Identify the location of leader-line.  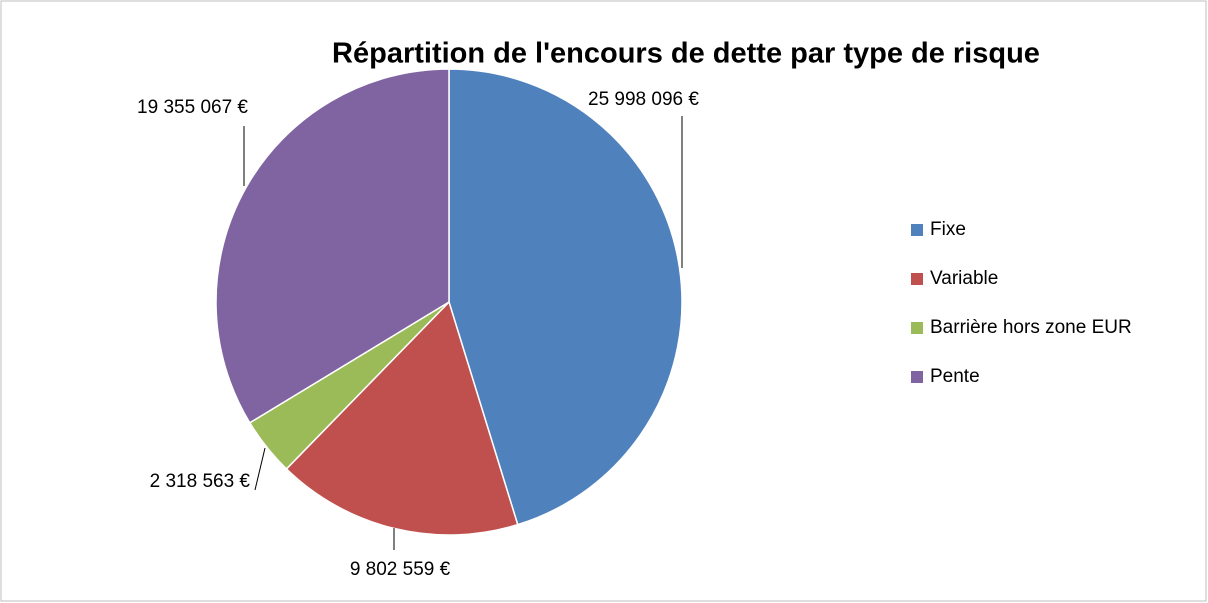
(260, 469).